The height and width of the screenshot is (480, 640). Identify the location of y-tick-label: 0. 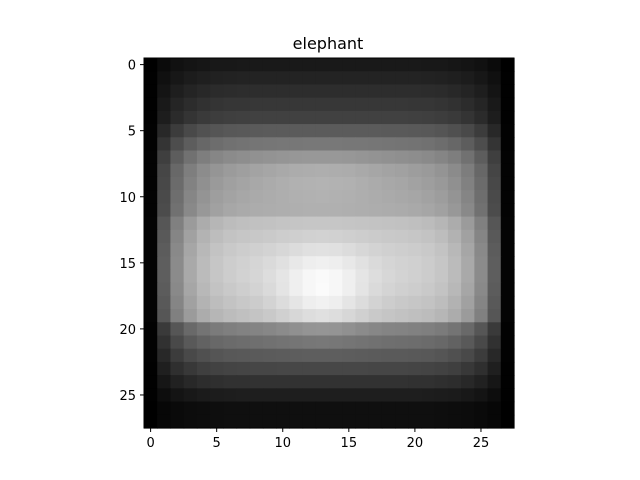
(132, 66).